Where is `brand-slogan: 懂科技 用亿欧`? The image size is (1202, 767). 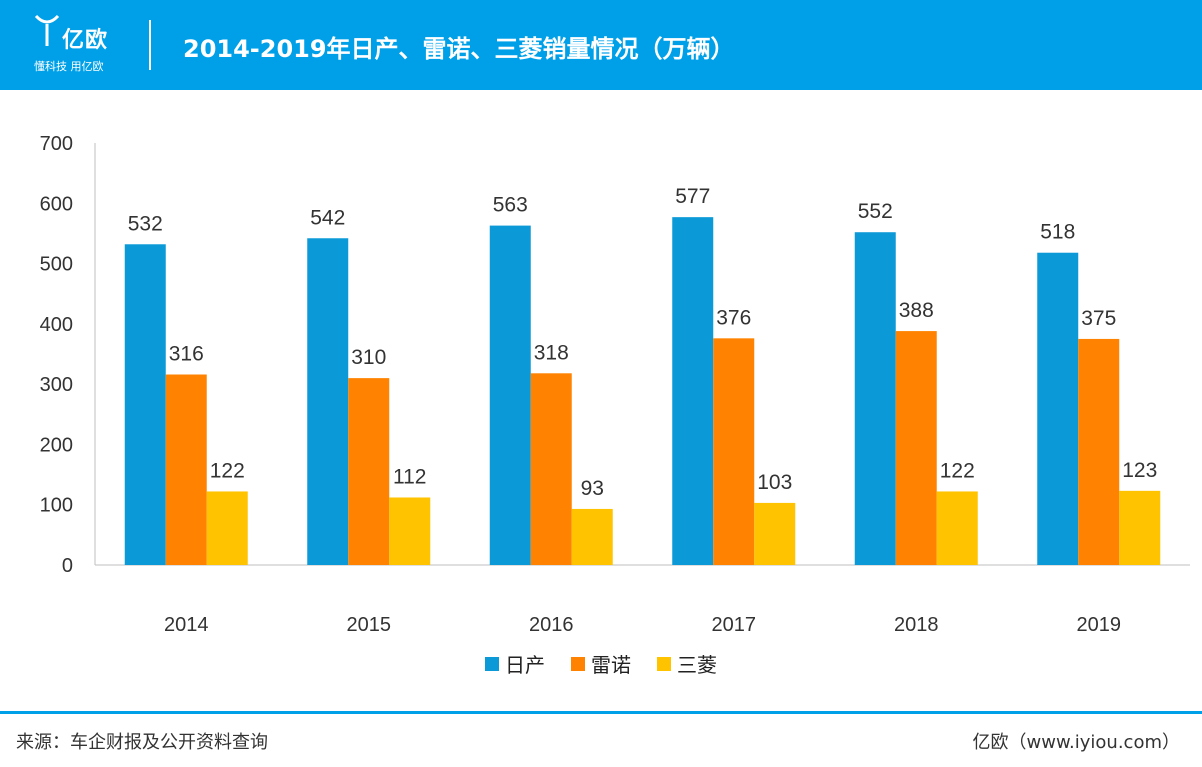
brand-slogan: 懂科技 用亿欧 is located at coordinates (69, 66).